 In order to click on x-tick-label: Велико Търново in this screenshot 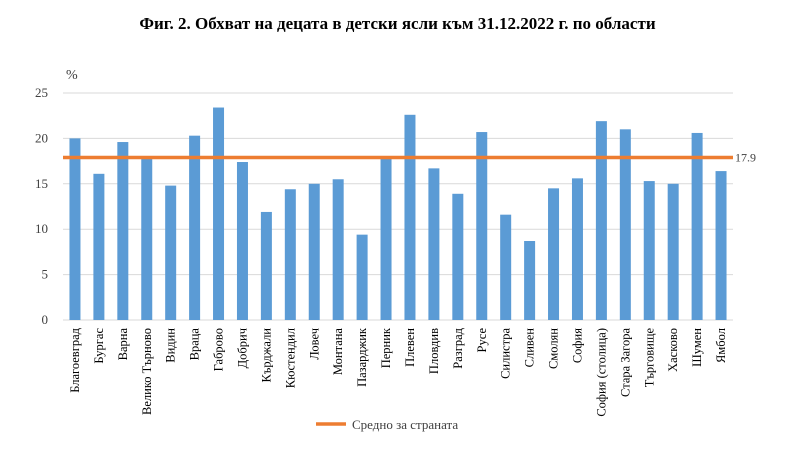, I will do `click(147, 371)`.